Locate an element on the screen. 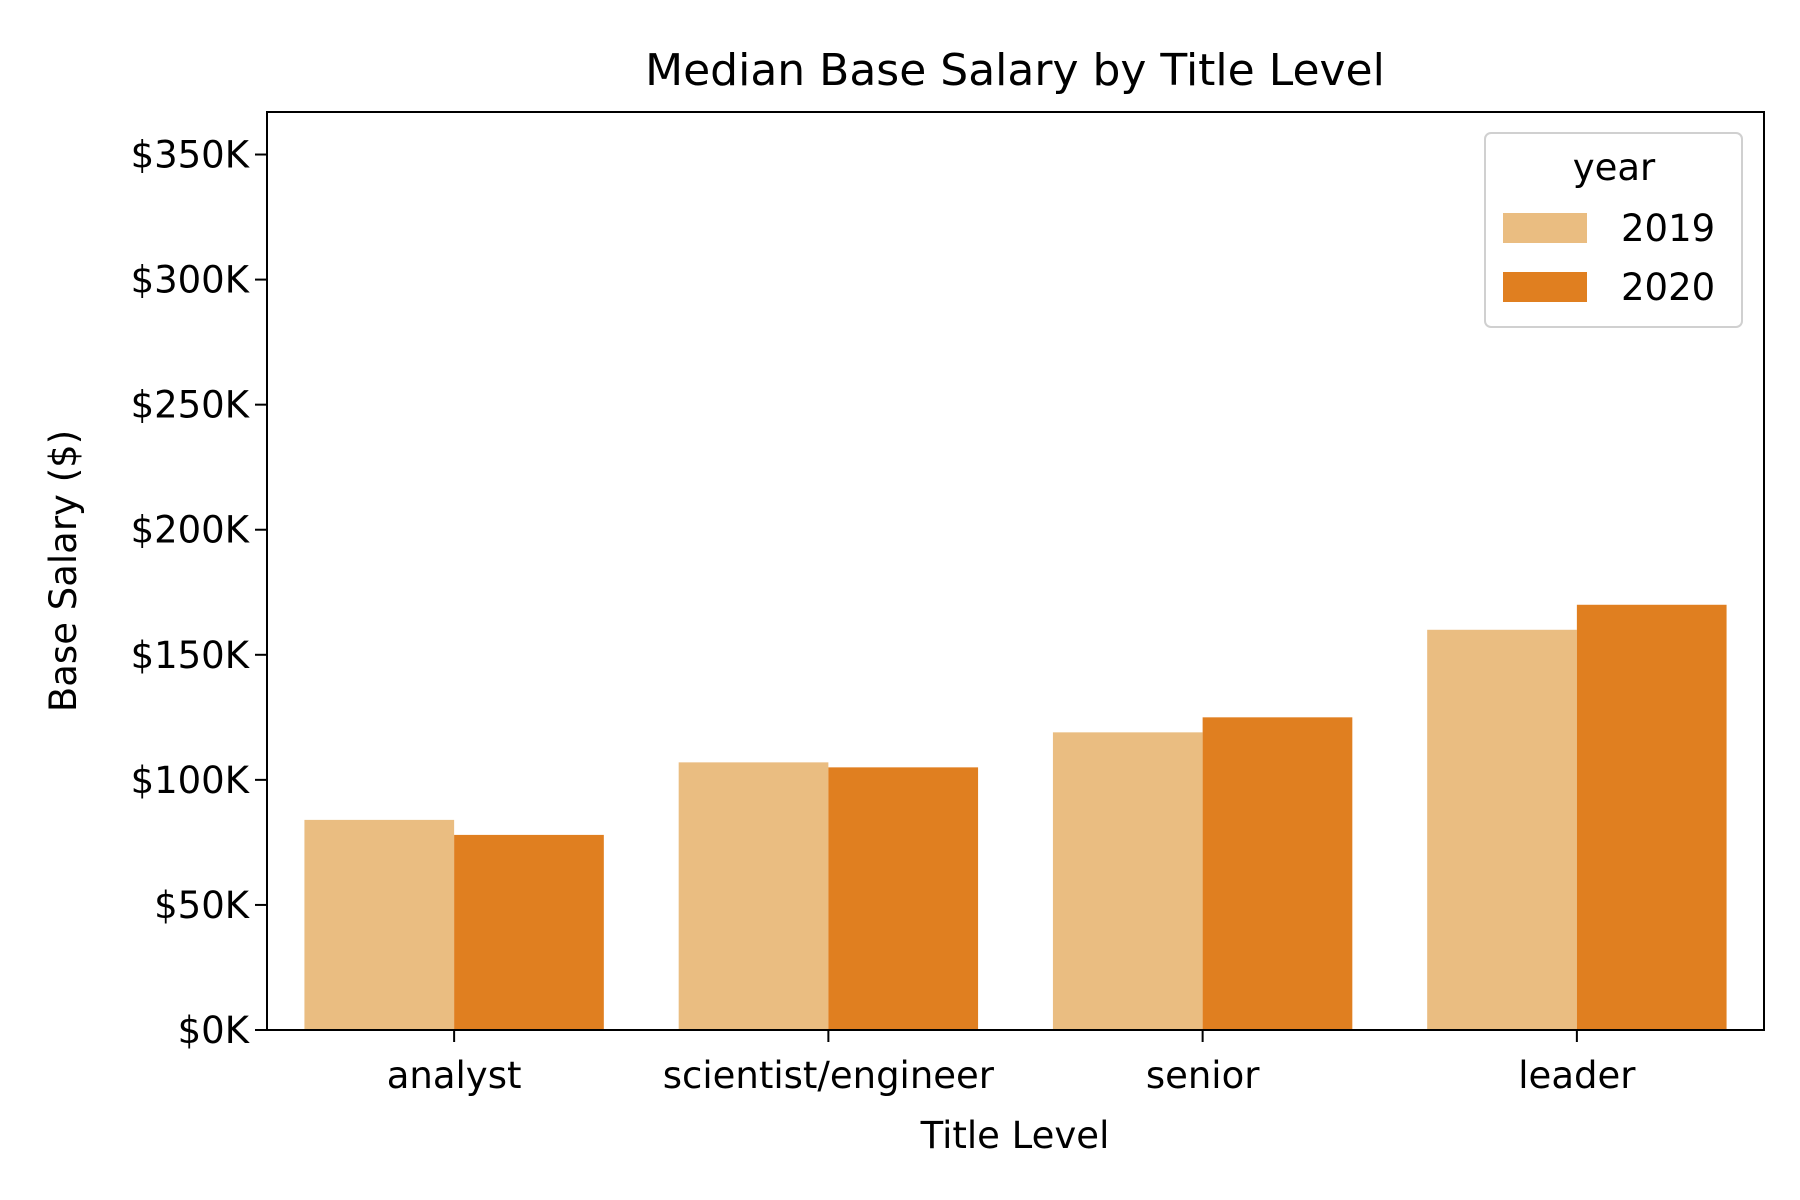  legend-swatch-2020 is located at coordinates (1545, 287).